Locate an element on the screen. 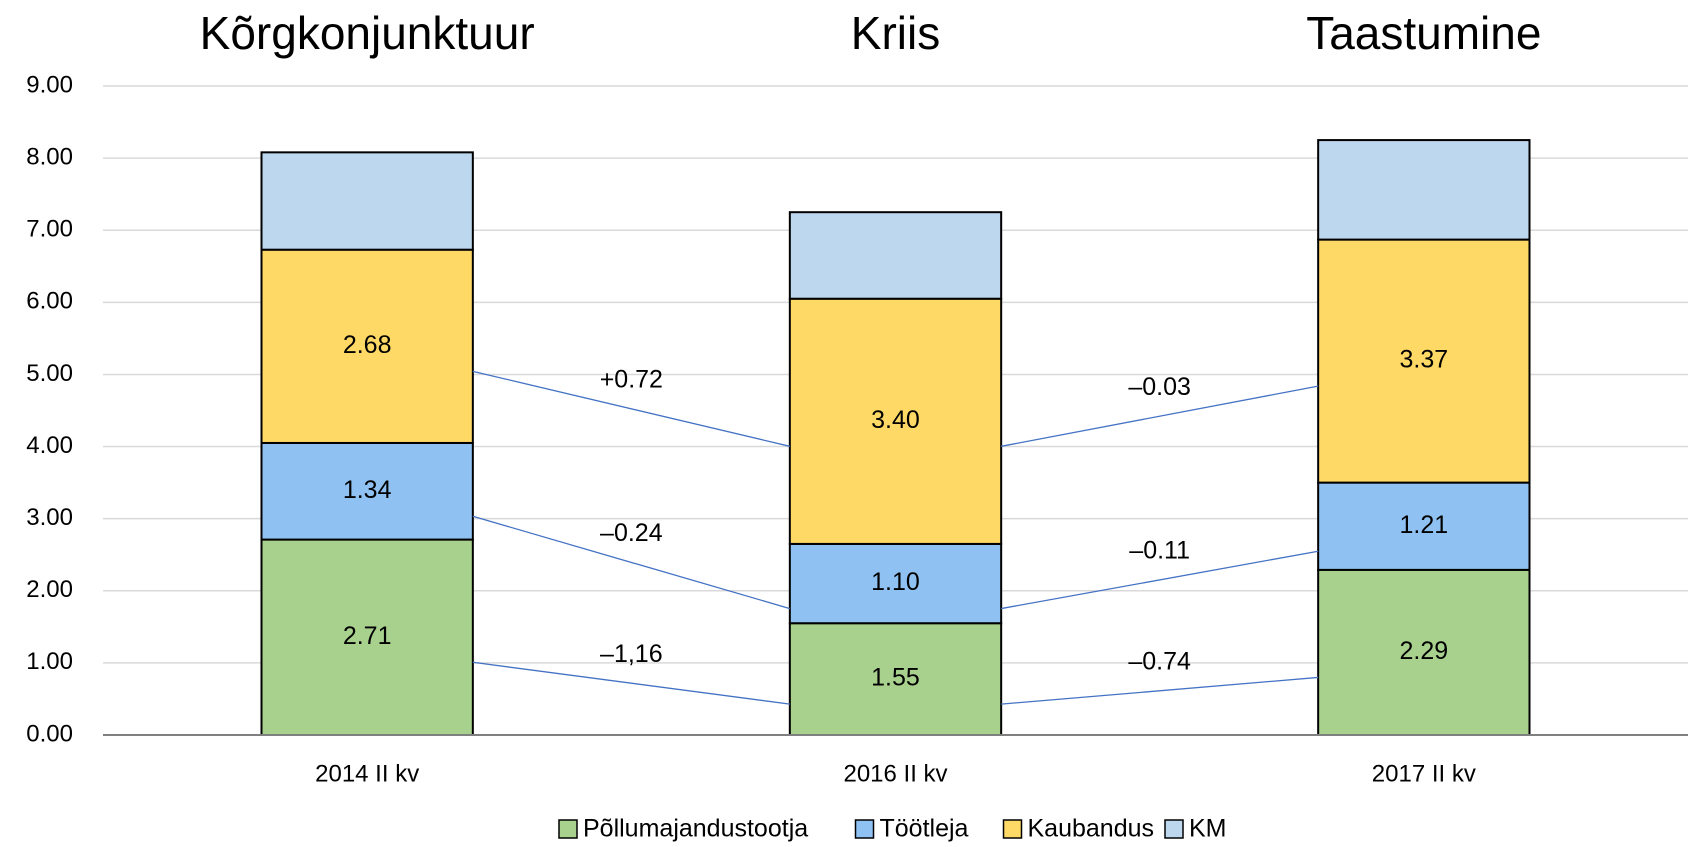 Image resolution: width=1691 pixels, height=847 pixels. y-tick-label: 9.00 is located at coordinates (49, 84).